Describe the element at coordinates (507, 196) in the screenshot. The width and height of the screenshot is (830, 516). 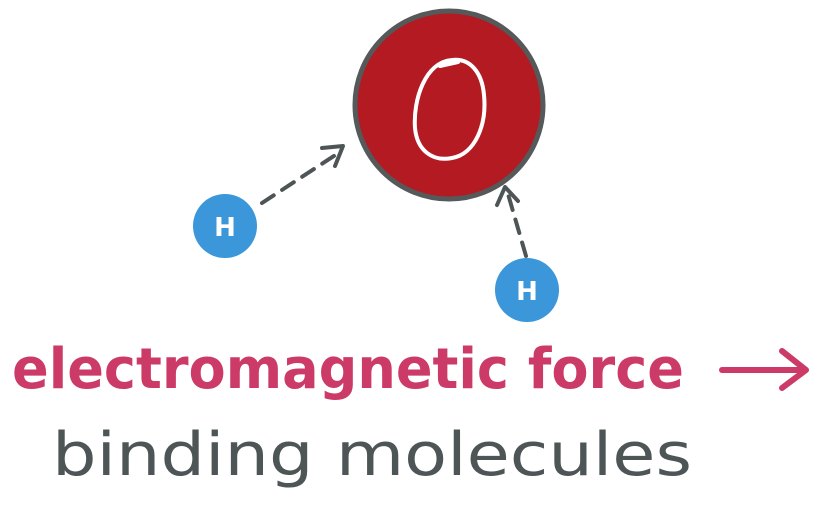
I see `bond-arrow-right-head` at that location.